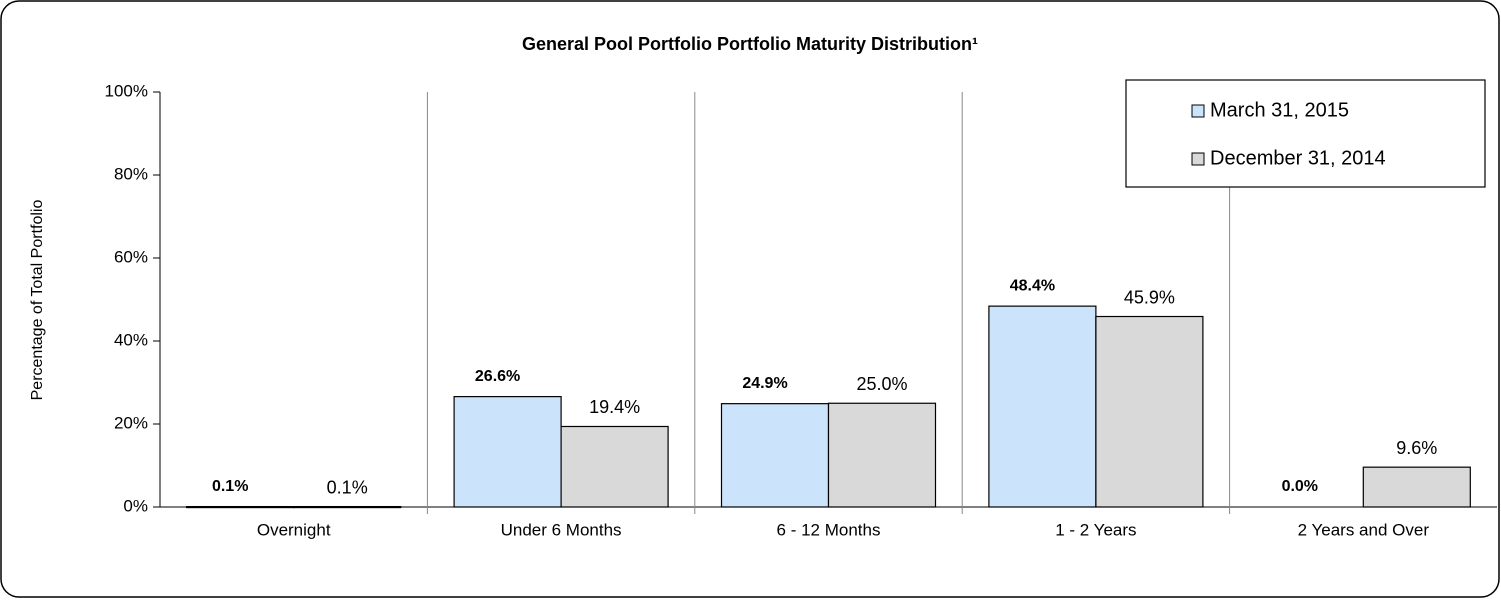  What do you see at coordinates (126, 90) in the screenshot?
I see `y-tick-label: 100%` at bounding box center [126, 90].